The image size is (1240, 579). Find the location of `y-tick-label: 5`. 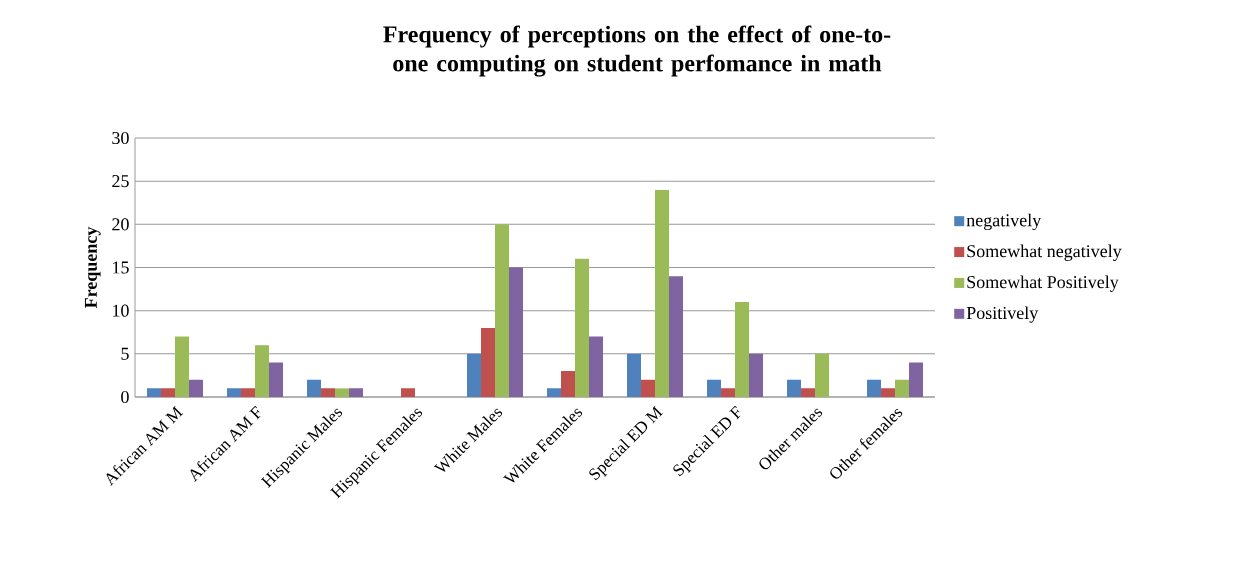

y-tick-label: 5 is located at coordinates (125, 353).